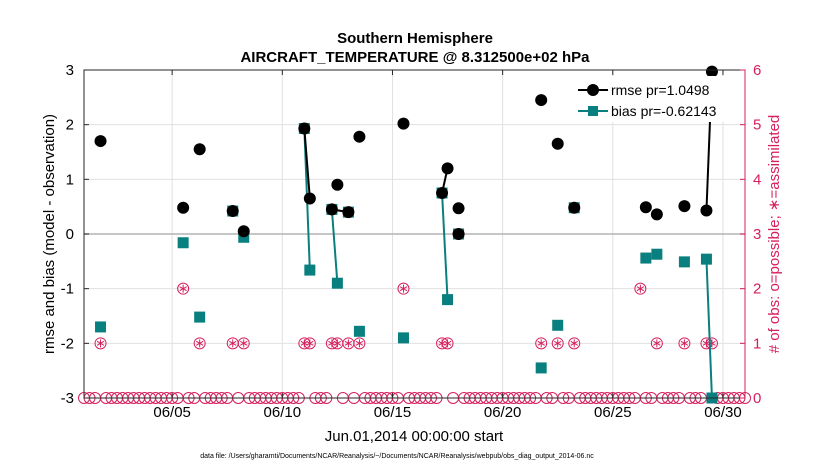  I want to click on legend-bias-marker, so click(593, 111).